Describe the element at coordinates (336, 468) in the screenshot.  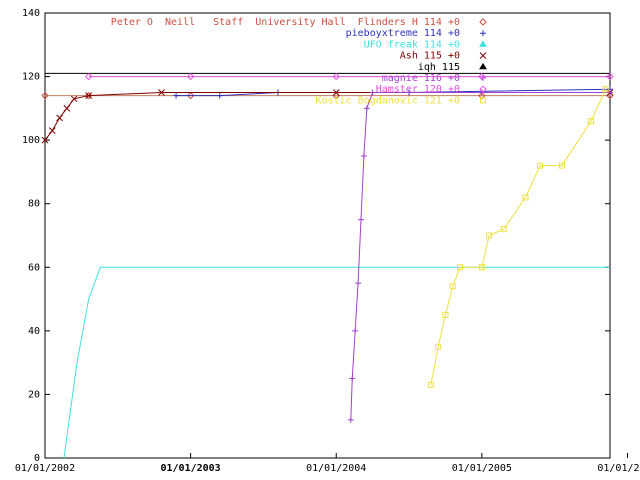
I see `x-tick-label: 01/01/2004` at that location.